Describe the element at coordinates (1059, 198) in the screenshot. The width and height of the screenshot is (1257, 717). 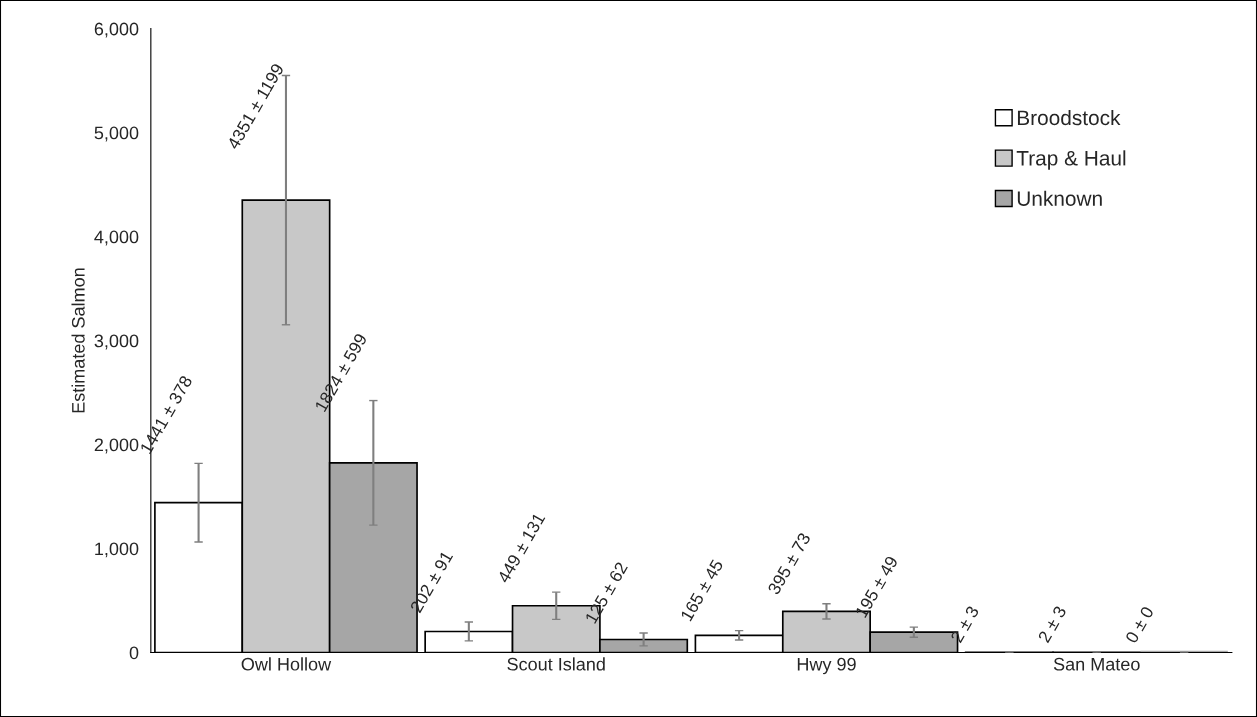
I see `legend-label: Unknown` at that location.